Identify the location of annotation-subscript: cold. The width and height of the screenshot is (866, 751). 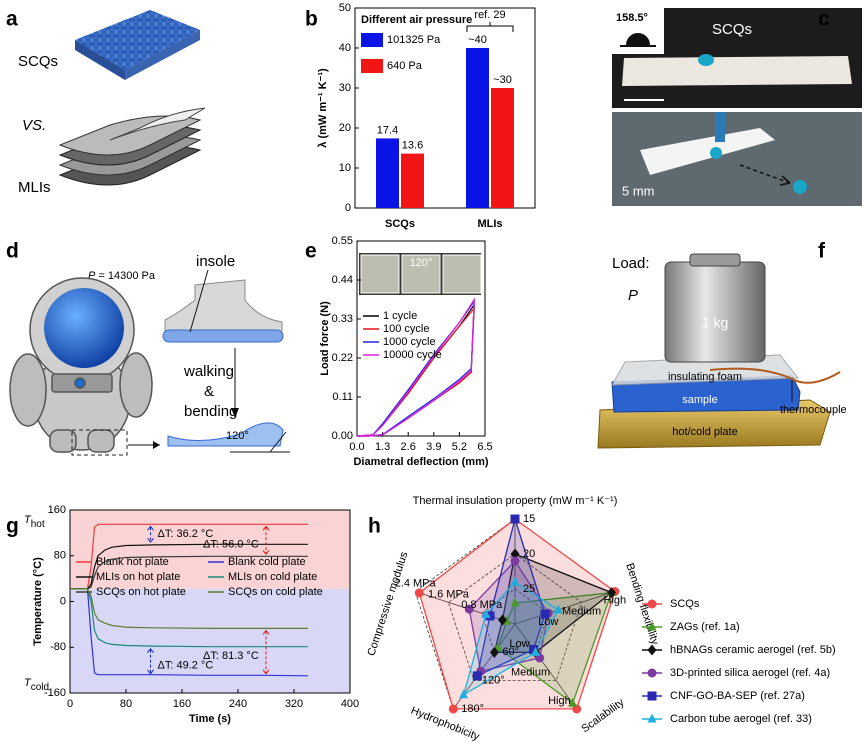
(40, 687).